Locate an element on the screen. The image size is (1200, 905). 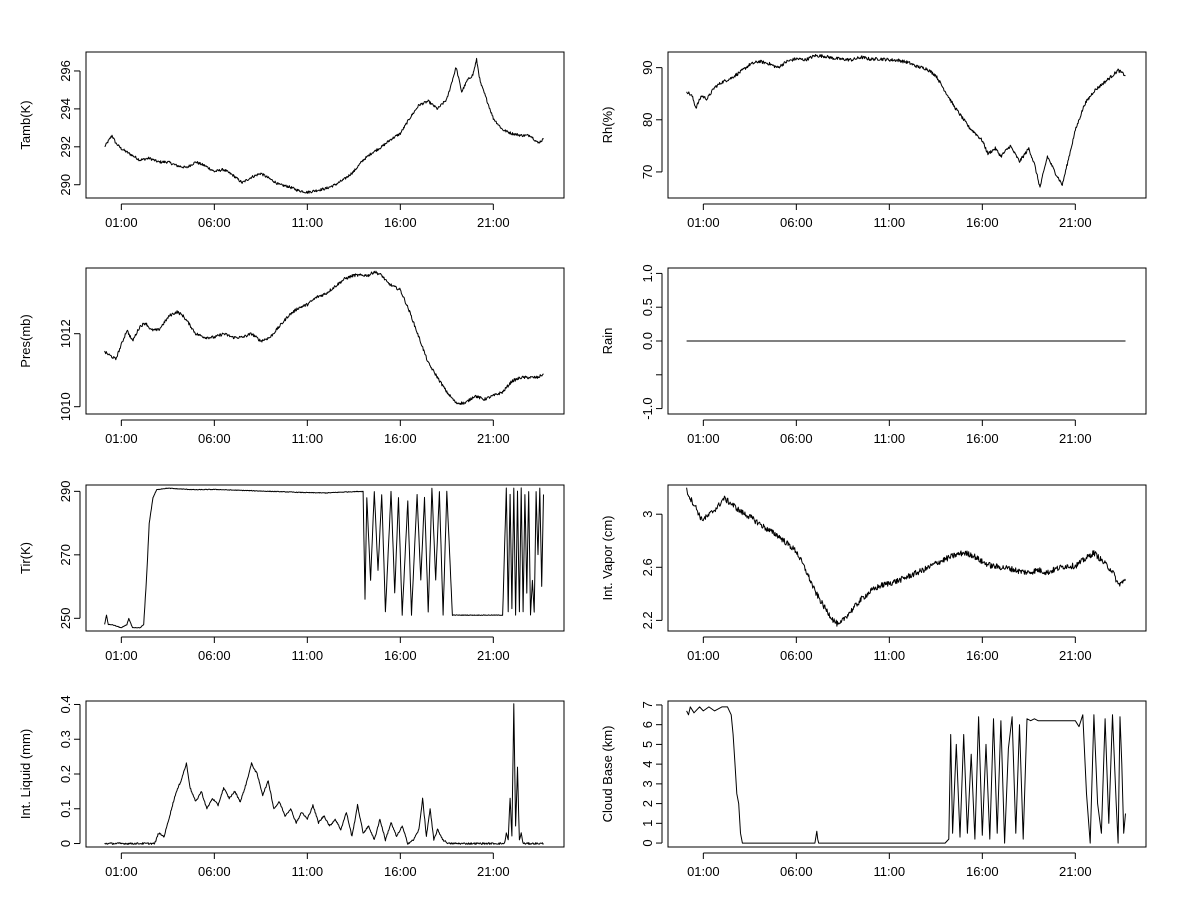
y-tick-label: 1 is located at coordinates (647, 823).